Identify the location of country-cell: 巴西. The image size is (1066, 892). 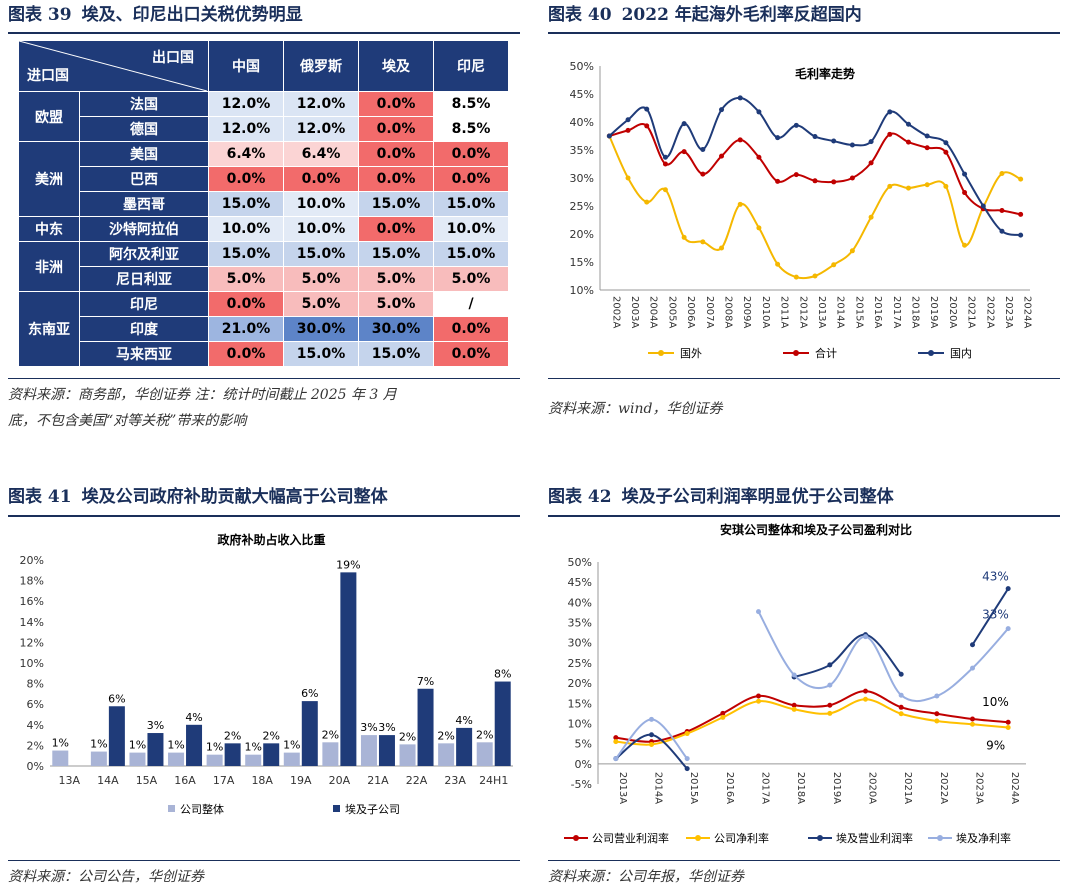
(144, 179).